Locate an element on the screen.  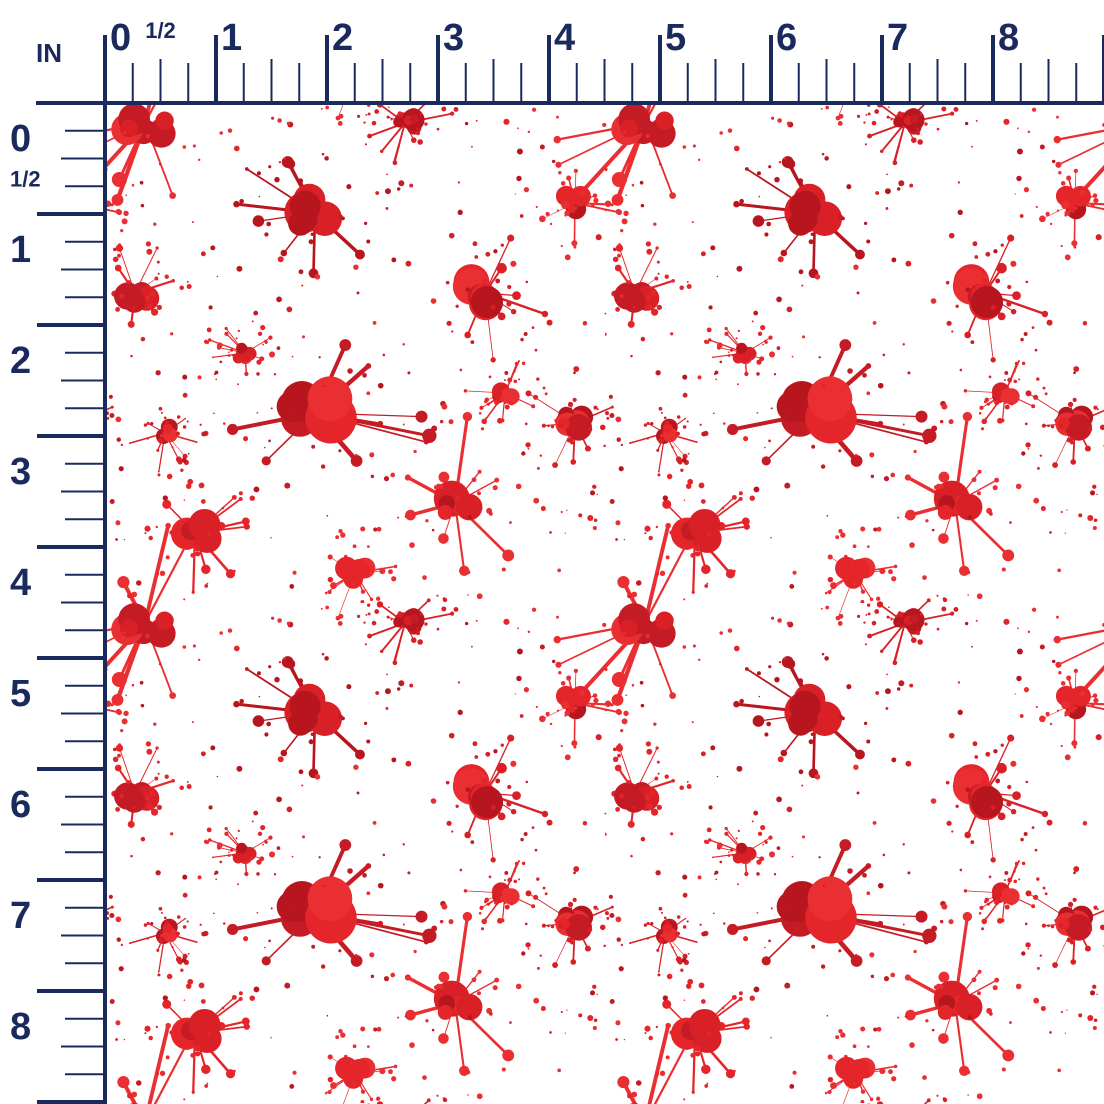
top-inch-label: 3 is located at coordinates (453, 38).